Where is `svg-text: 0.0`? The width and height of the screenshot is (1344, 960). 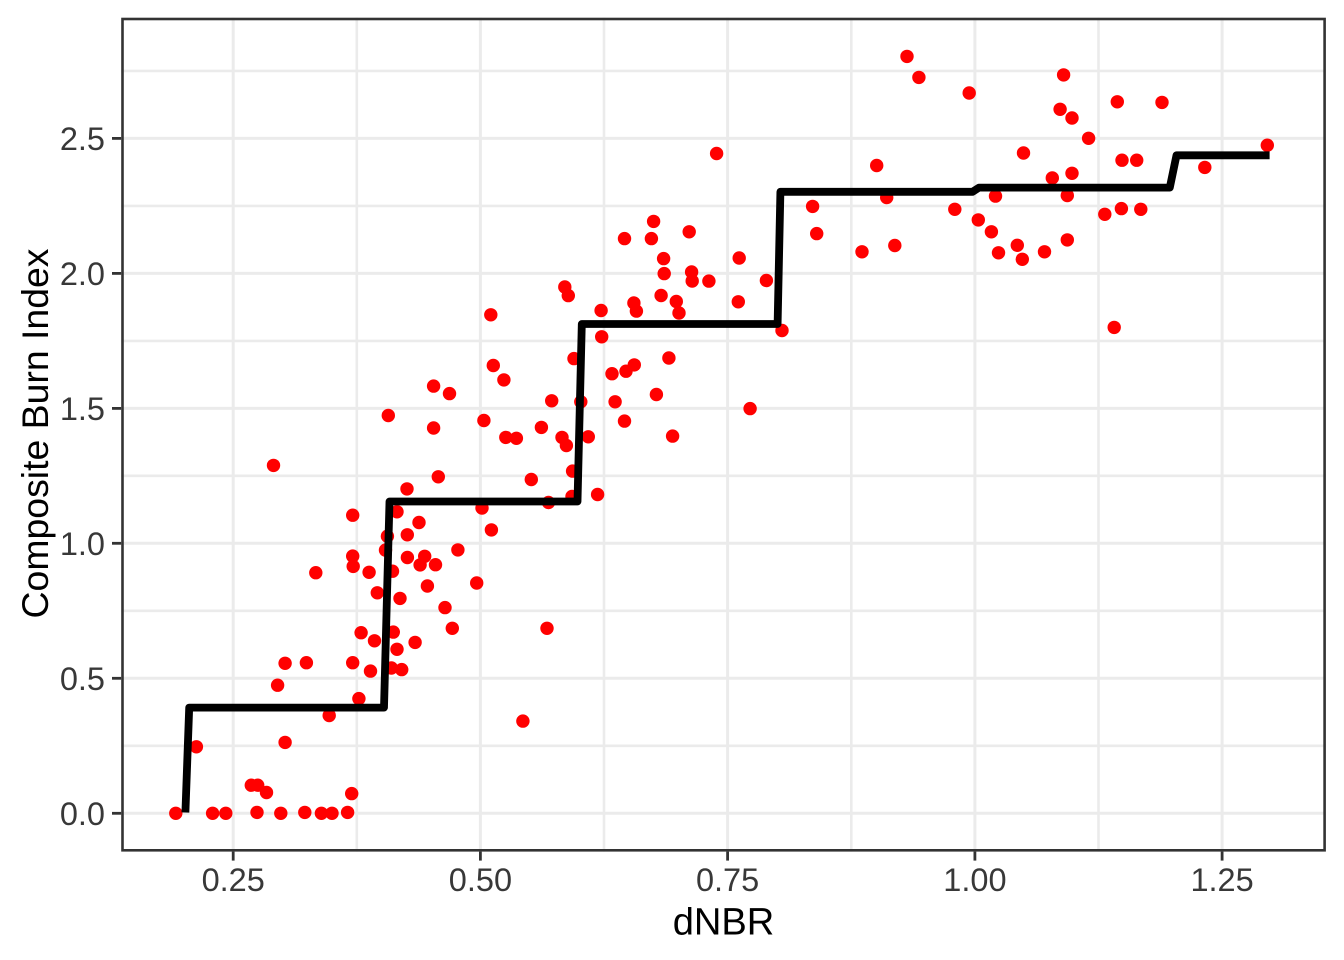 svg-text: 0.0 is located at coordinates (82, 814).